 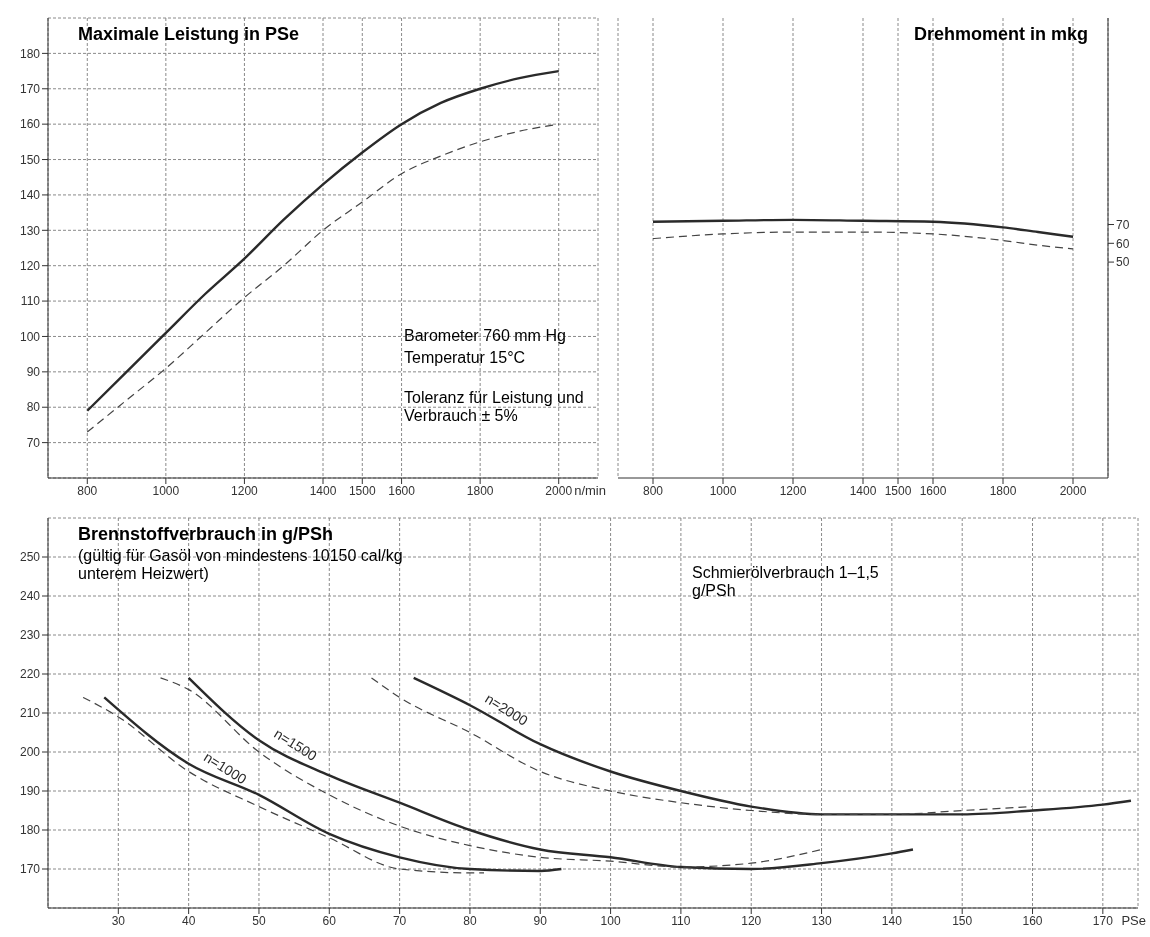 What do you see at coordinates (1000, 34) in the screenshot?
I see `chart-title: Drehmoment in mkg` at bounding box center [1000, 34].